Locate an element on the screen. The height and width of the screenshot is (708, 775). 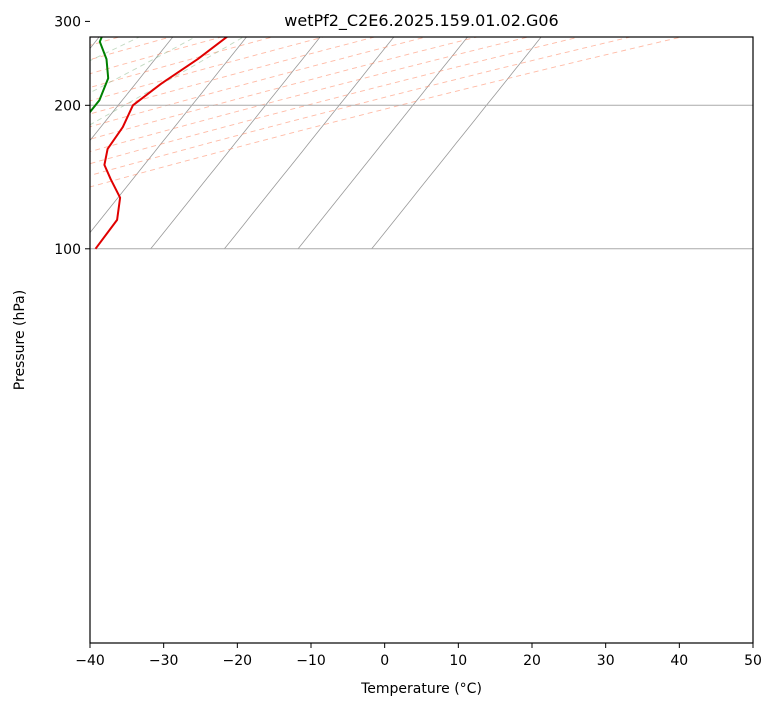
x-tick-label: −20 is located at coordinates (238, 661).